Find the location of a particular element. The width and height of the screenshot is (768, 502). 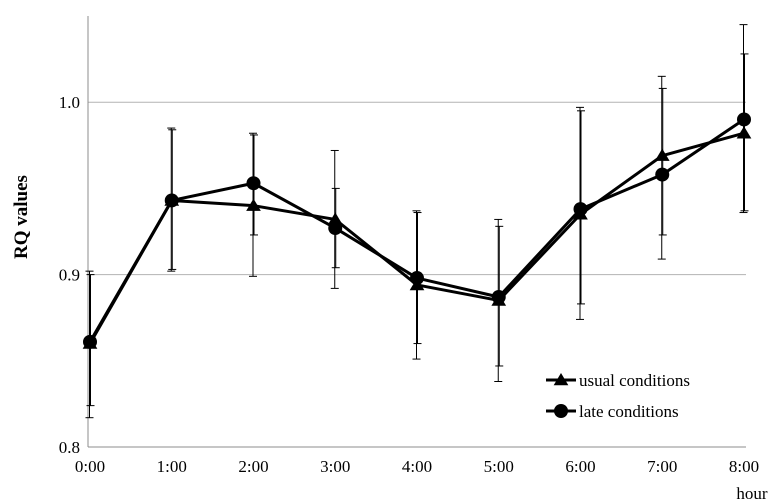

x-tick-label: 3:00 is located at coordinates (335, 466).